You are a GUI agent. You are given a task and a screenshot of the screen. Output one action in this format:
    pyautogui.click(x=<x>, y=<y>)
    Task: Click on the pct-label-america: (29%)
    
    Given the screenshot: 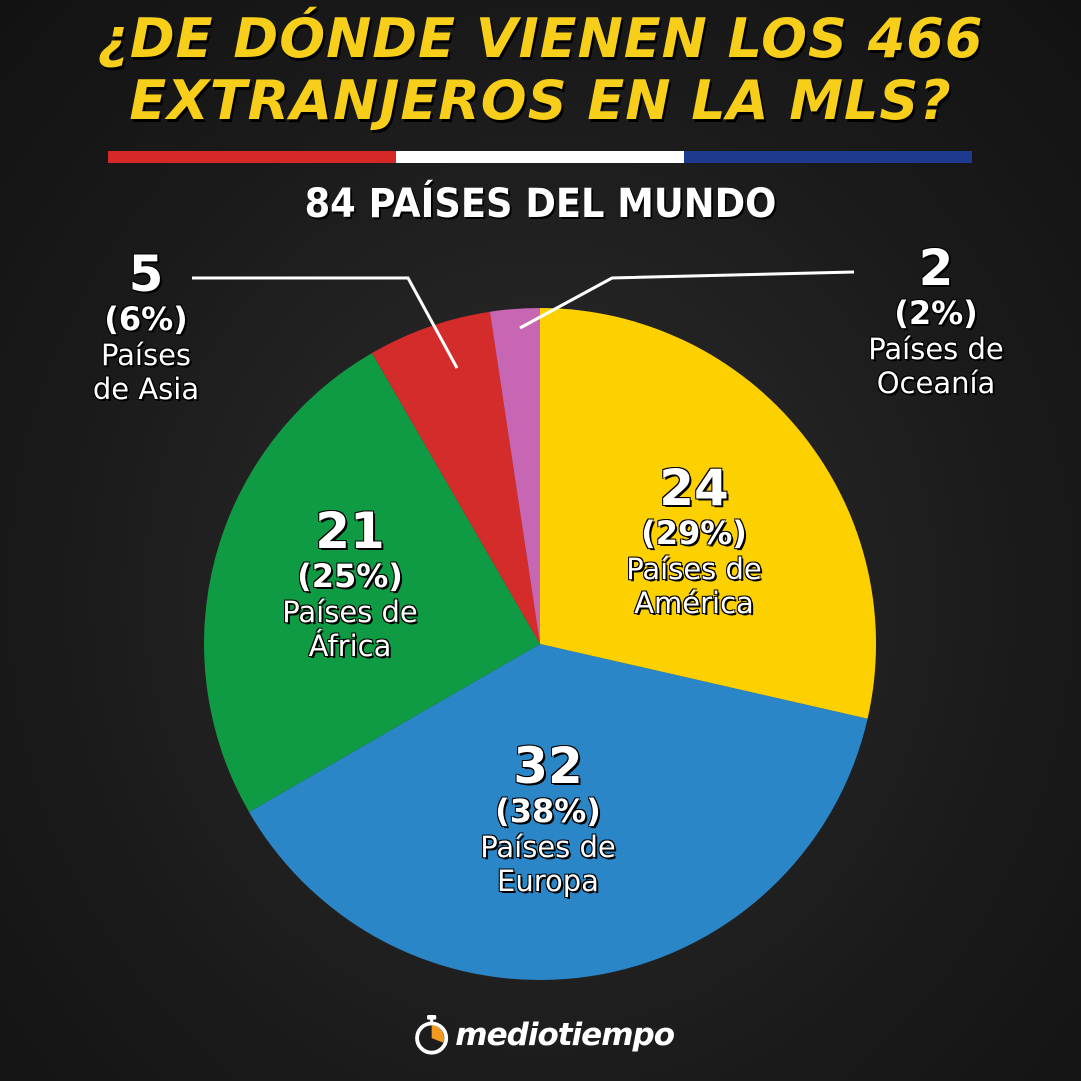 What is the action you would take?
    pyautogui.click(x=694, y=533)
    